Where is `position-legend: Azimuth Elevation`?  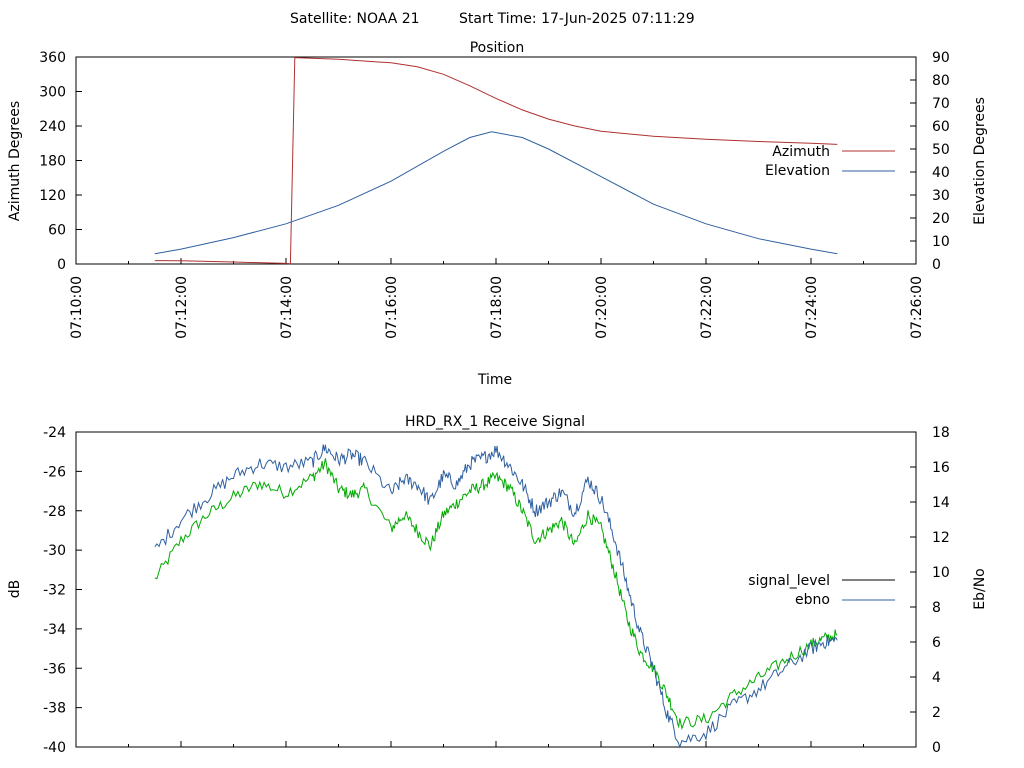 position-legend: Azimuth Elevation is located at coordinates (830, 161).